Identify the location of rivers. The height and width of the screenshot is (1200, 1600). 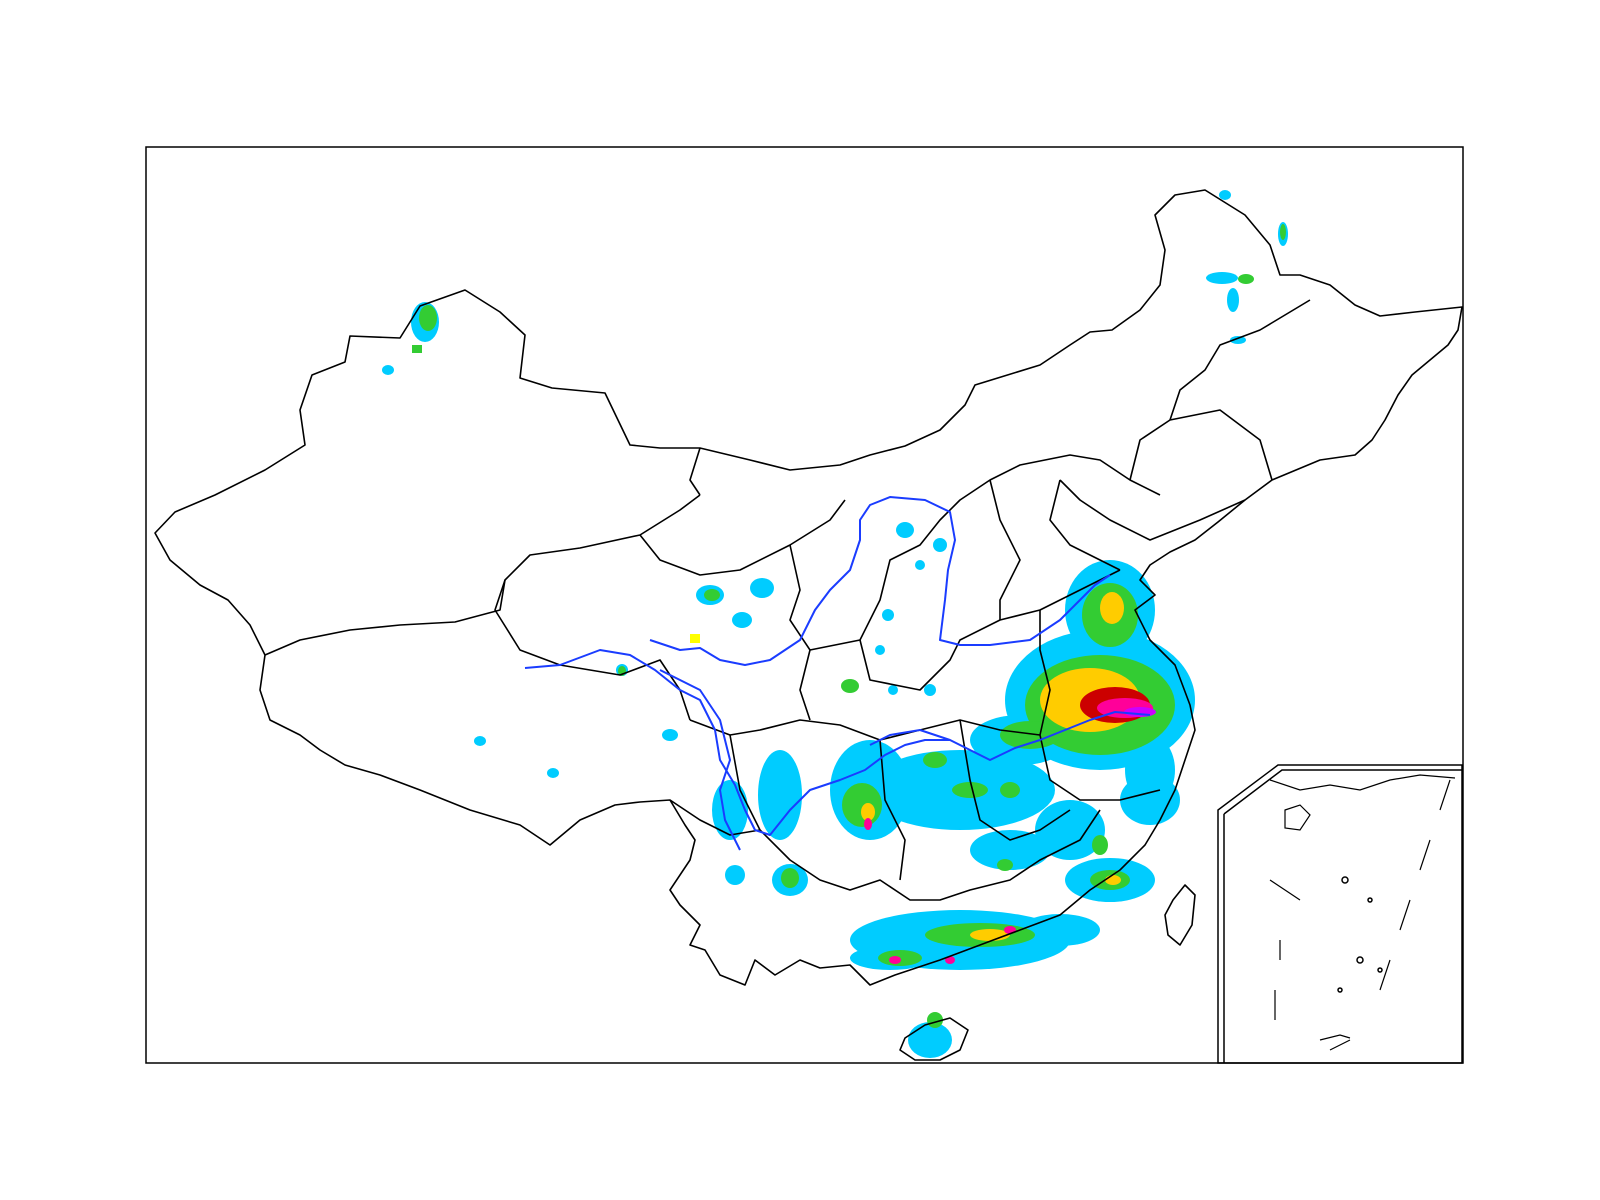
(837, 673).